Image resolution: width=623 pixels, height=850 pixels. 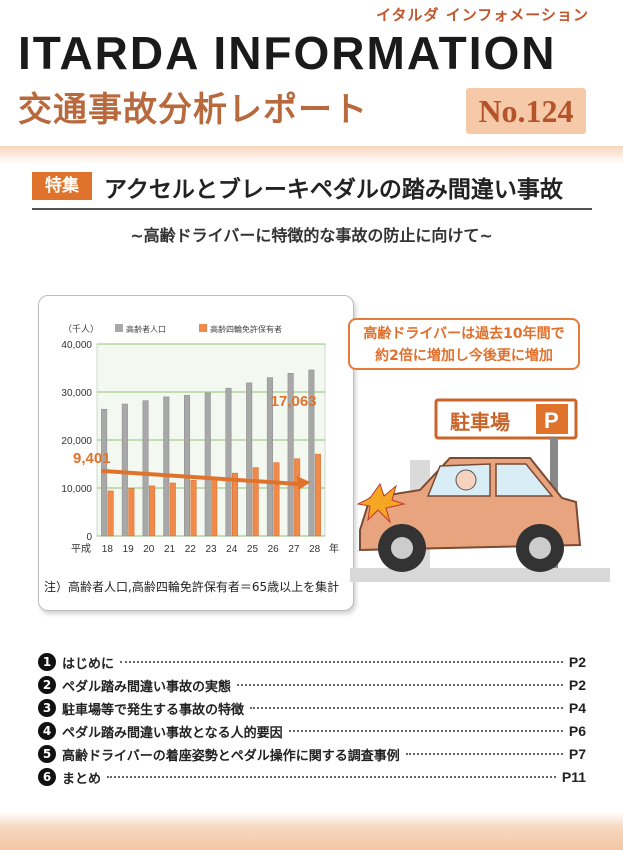 I want to click on legend-label: 高齢者人口, so click(x=146, y=329).